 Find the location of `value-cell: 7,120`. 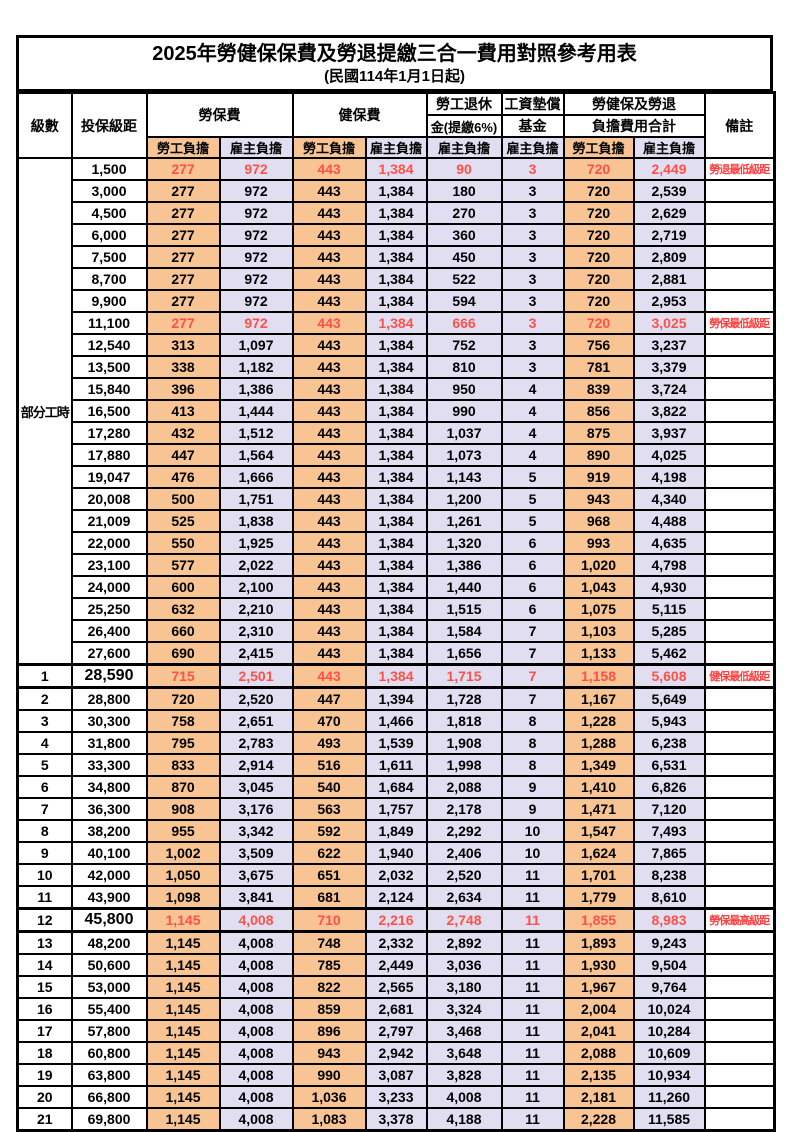

value-cell: 7,120 is located at coordinates (669, 809).